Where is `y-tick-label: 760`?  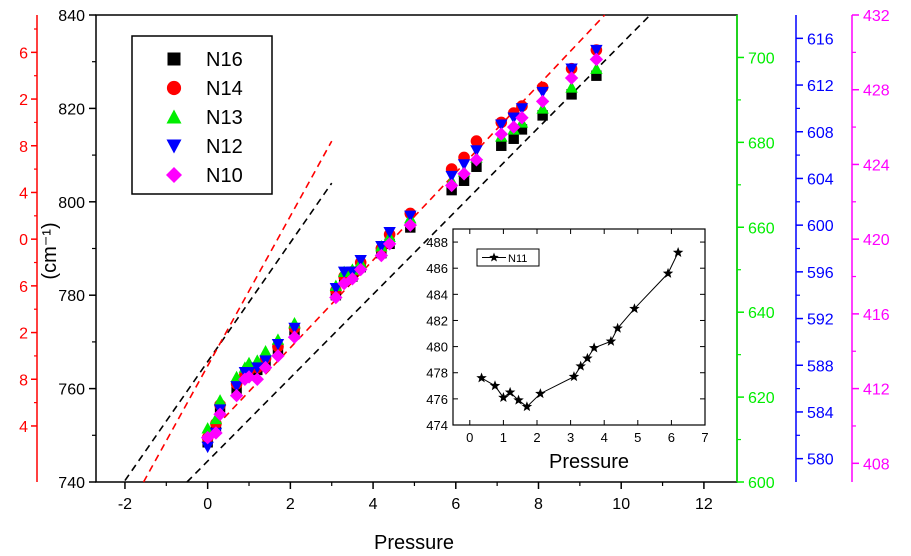
y-tick-label: 760 is located at coordinates (71, 390).